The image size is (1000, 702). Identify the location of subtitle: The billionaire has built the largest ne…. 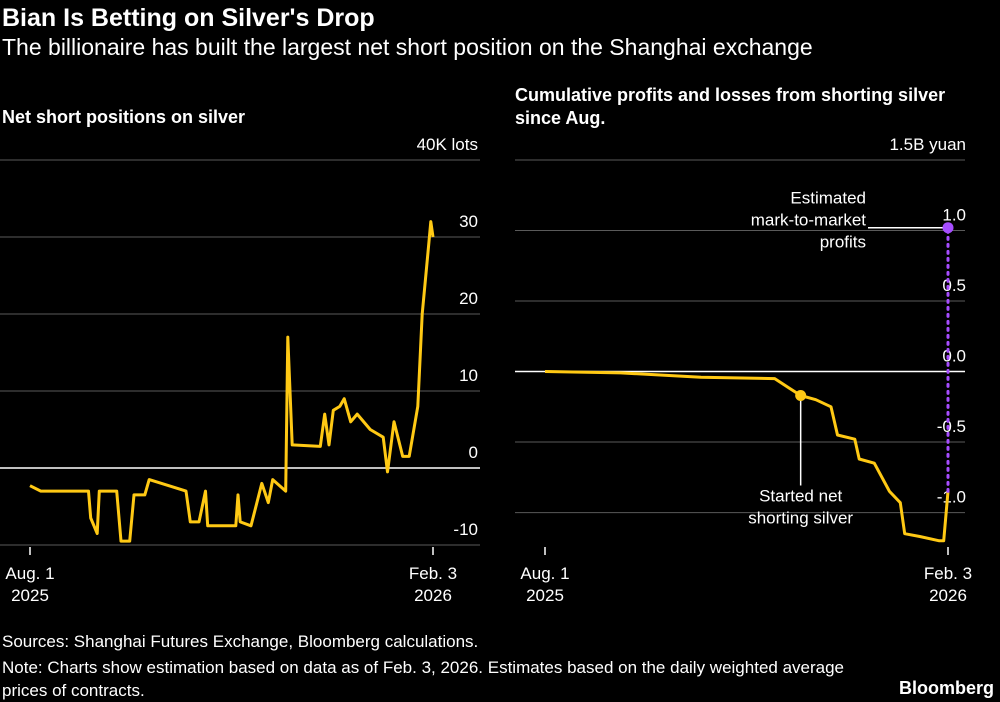
(407, 47).